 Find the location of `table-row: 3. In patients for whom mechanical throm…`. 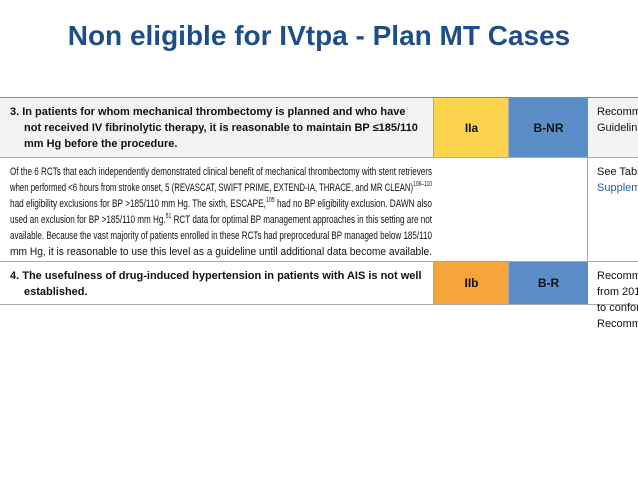

table-row: 3. In patients for whom mechanical throm… is located at coordinates (319, 127).